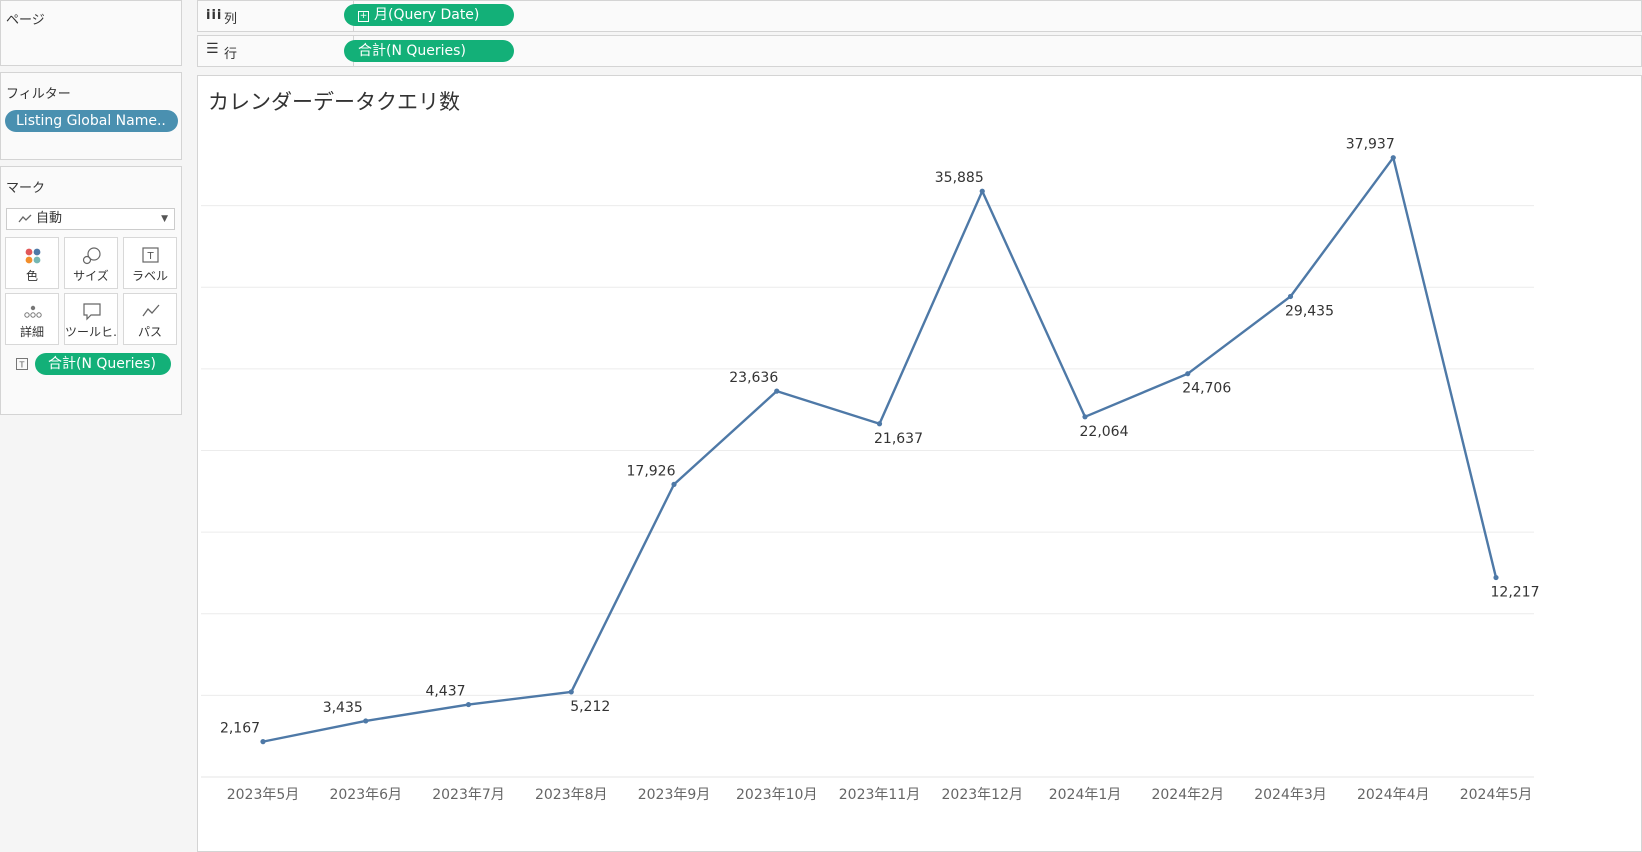 The image size is (1642, 852). I want to click on chevron-down-icon: ▼, so click(164, 219).